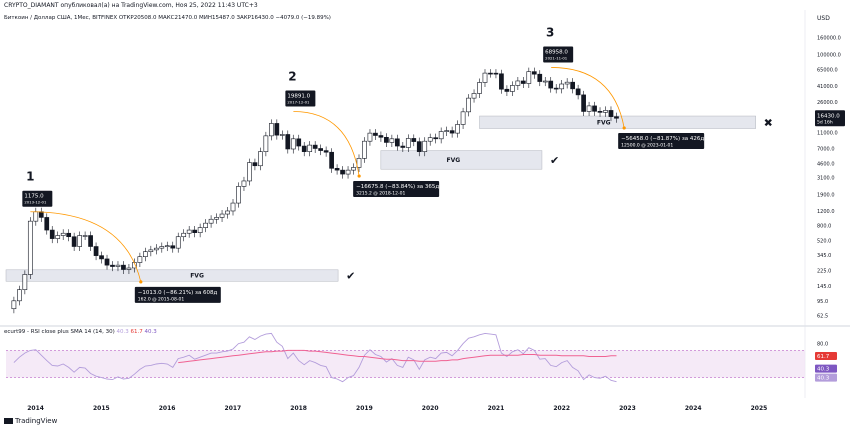 The width and height of the screenshot is (850, 430). Describe the element at coordinates (292, 76) in the screenshot. I see `cycle-number: 2` at that location.